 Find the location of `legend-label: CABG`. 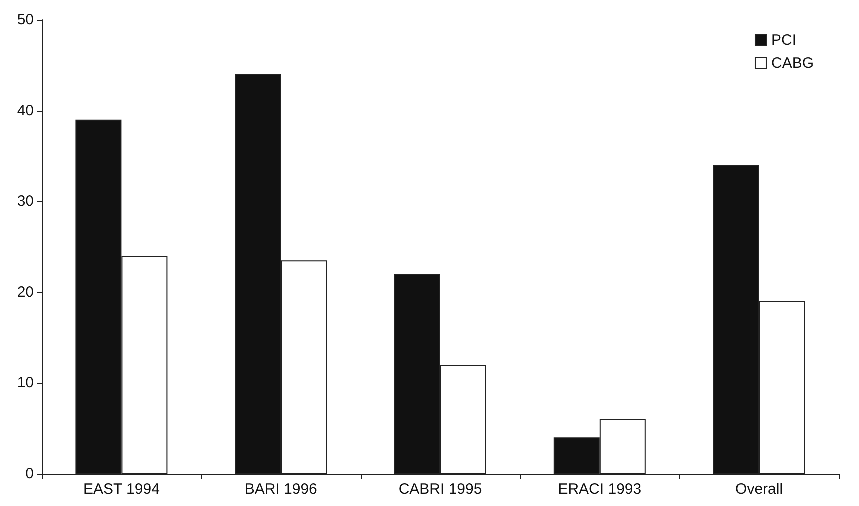

legend-label: CABG is located at coordinates (792, 63).